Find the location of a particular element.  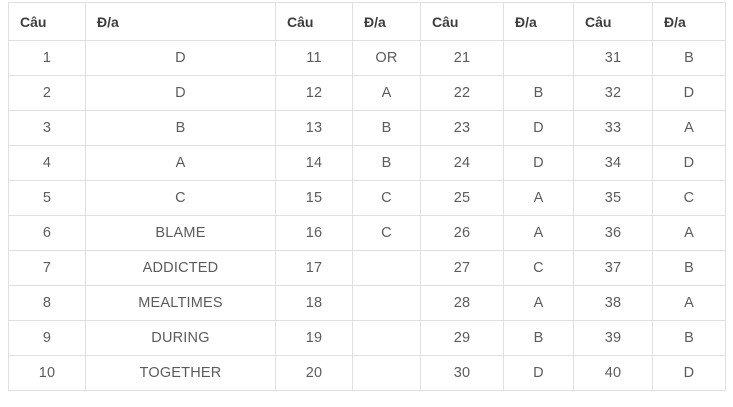

table-row: 2 D 12 A 22 B 32 D is located at coordinates (367, 93).